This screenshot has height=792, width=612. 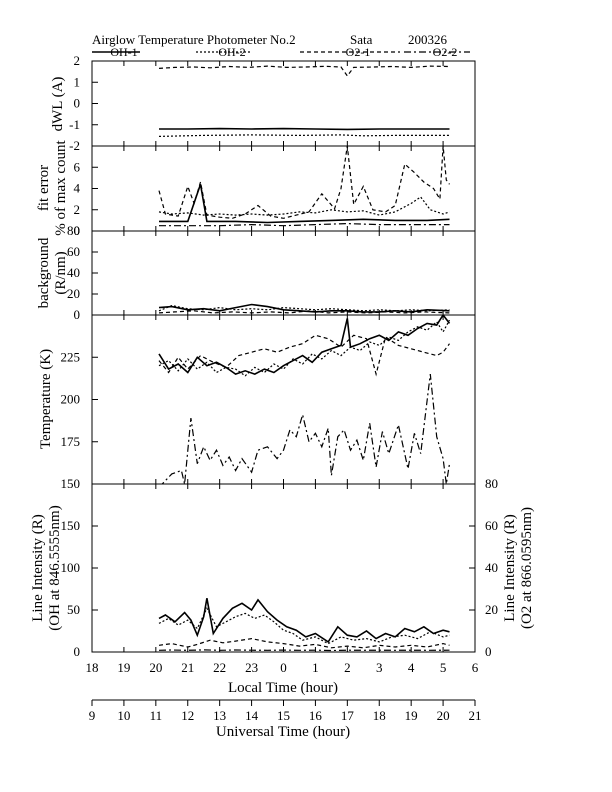 What do you see at coordinates (379, 715) in the screenshot?
I see `universal-time-tick-label: 18` at bounding box center [379, 715].